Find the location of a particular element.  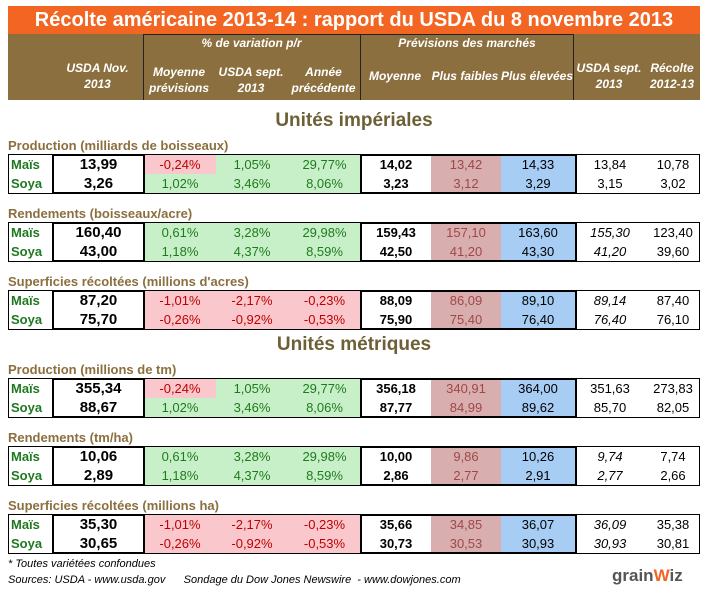

pct-vs-sept: -0,92% is located at coordinates (252, 319).